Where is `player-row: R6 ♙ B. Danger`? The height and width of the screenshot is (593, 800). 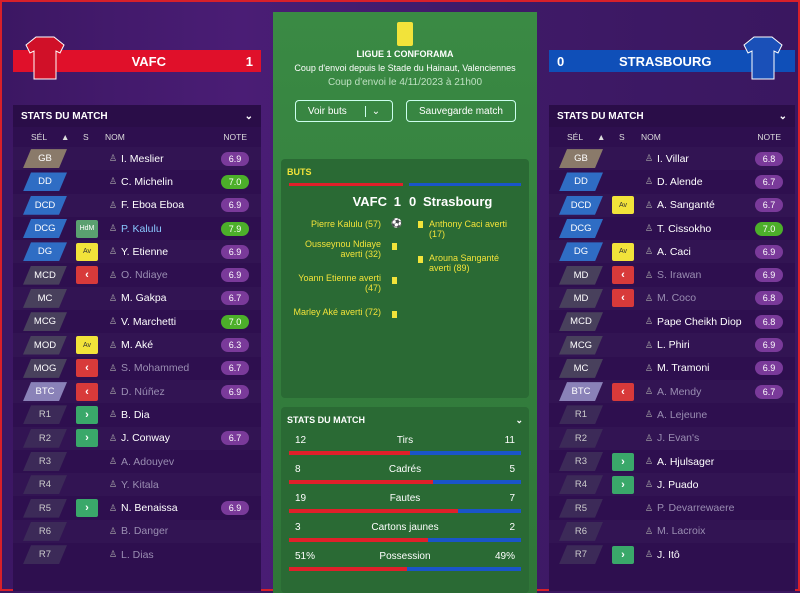
player-row: R6 ♙ B. Danger is located at coordinates (137, 531).